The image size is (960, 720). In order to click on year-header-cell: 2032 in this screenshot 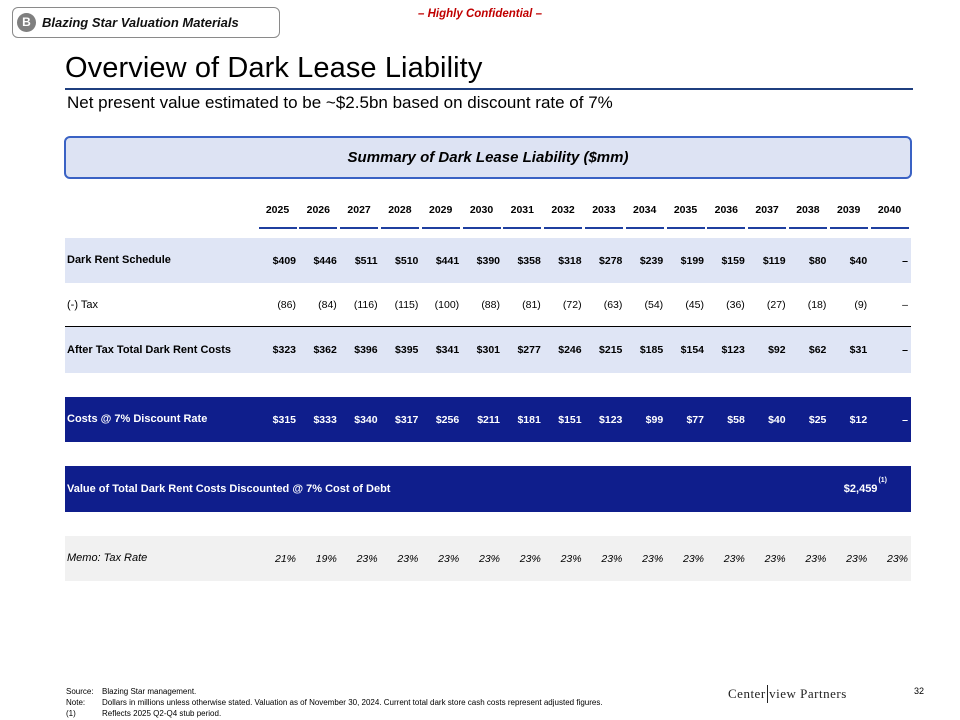, I will do `click(563, 210)`.